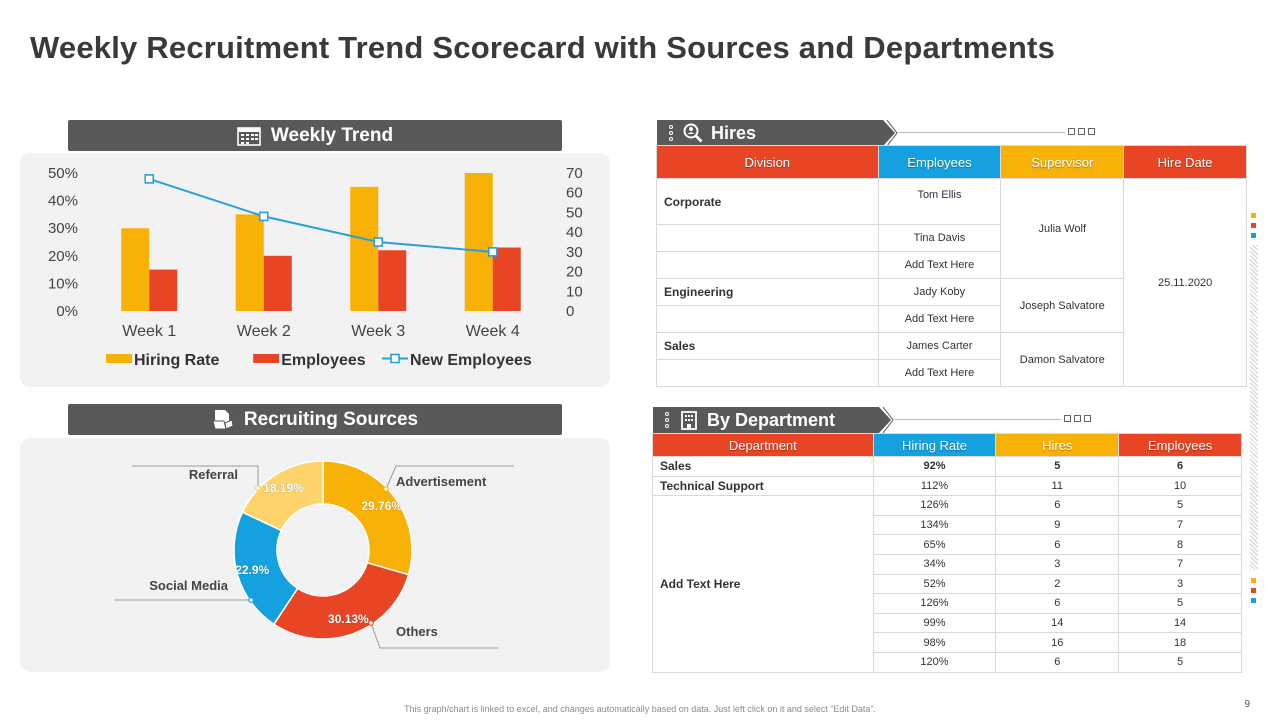 Image resolution: width=1280 pixels, height=720 pixels. Describe the element at coordinates (223, 419) in the screenshot. I see `document-icon` at that location.